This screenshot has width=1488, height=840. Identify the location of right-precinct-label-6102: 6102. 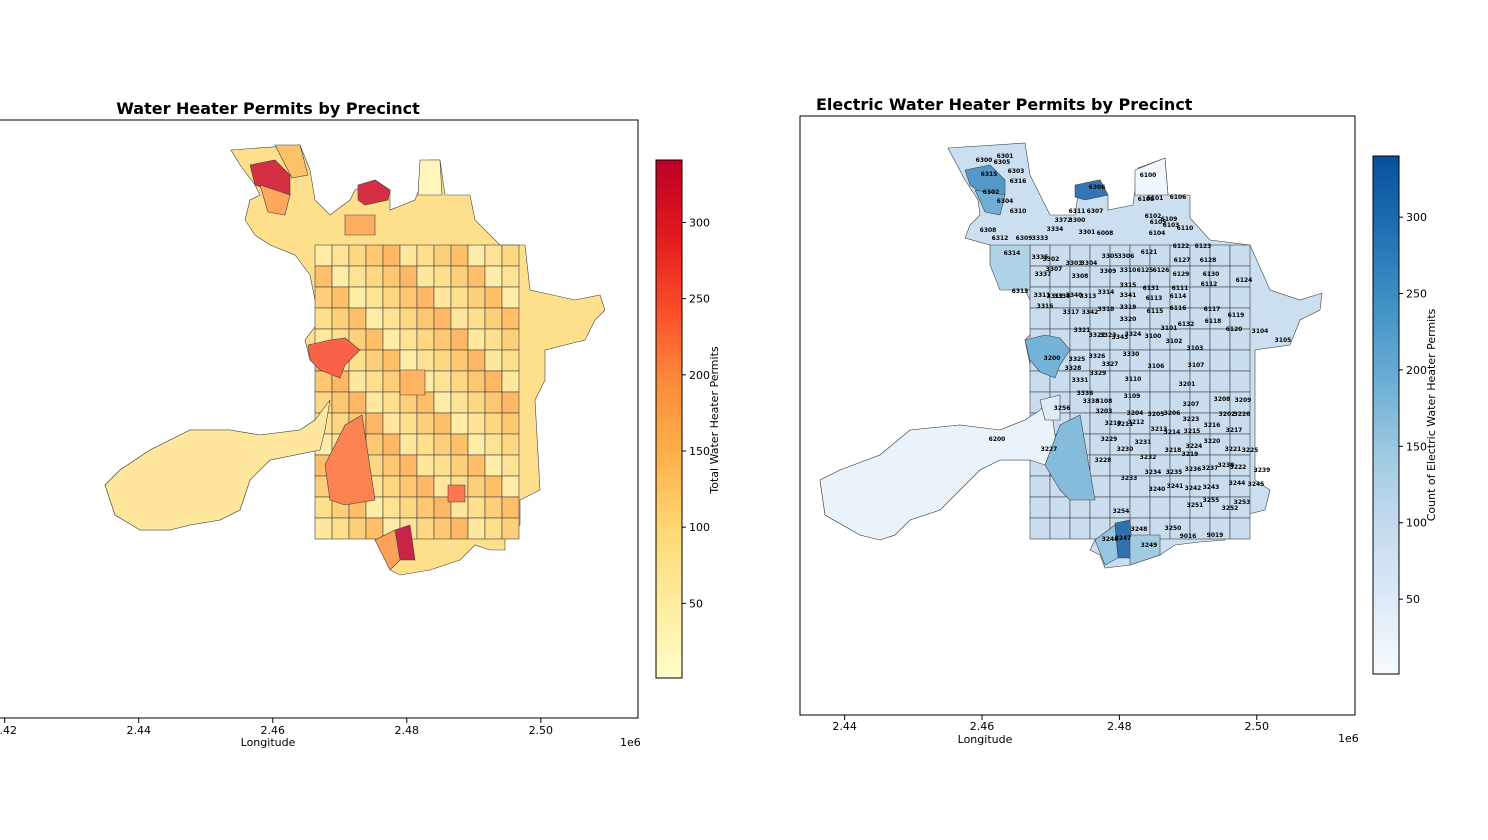
(1153, 216).